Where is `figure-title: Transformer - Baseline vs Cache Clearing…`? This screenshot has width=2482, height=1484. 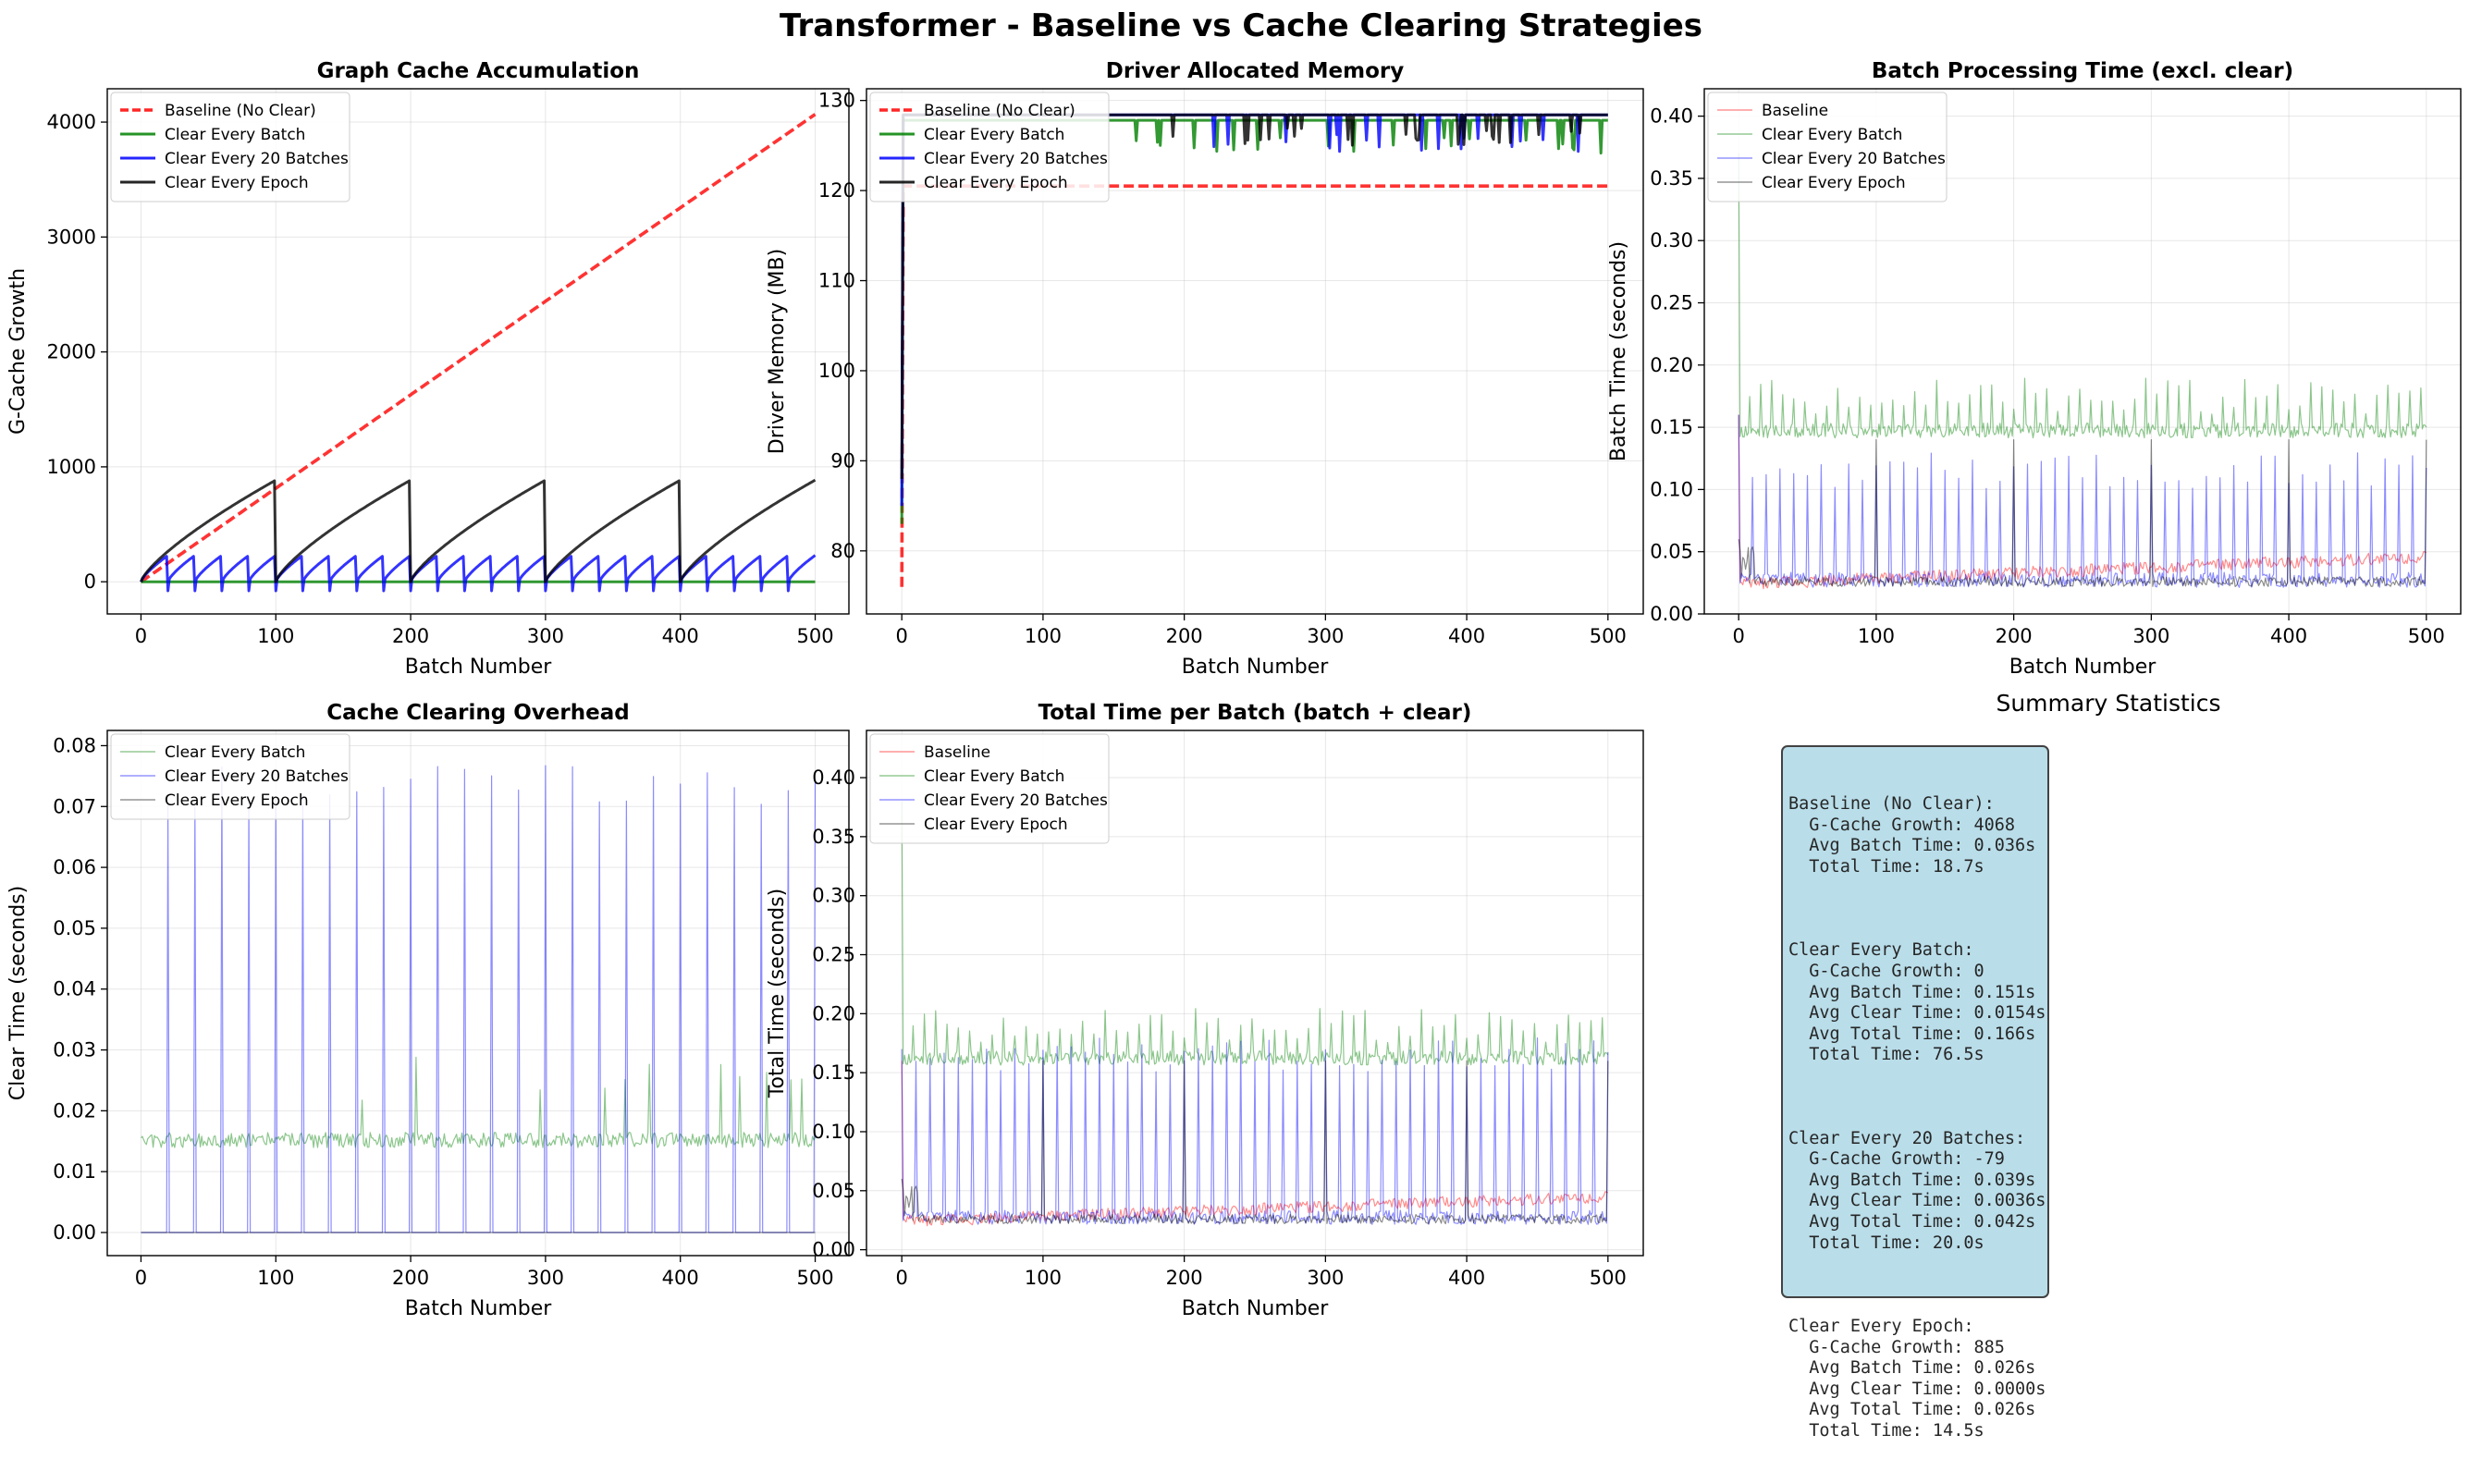 figure-title: Transformer - Baseline vs Cache Clearing… is located at coordinates (1241, 25).